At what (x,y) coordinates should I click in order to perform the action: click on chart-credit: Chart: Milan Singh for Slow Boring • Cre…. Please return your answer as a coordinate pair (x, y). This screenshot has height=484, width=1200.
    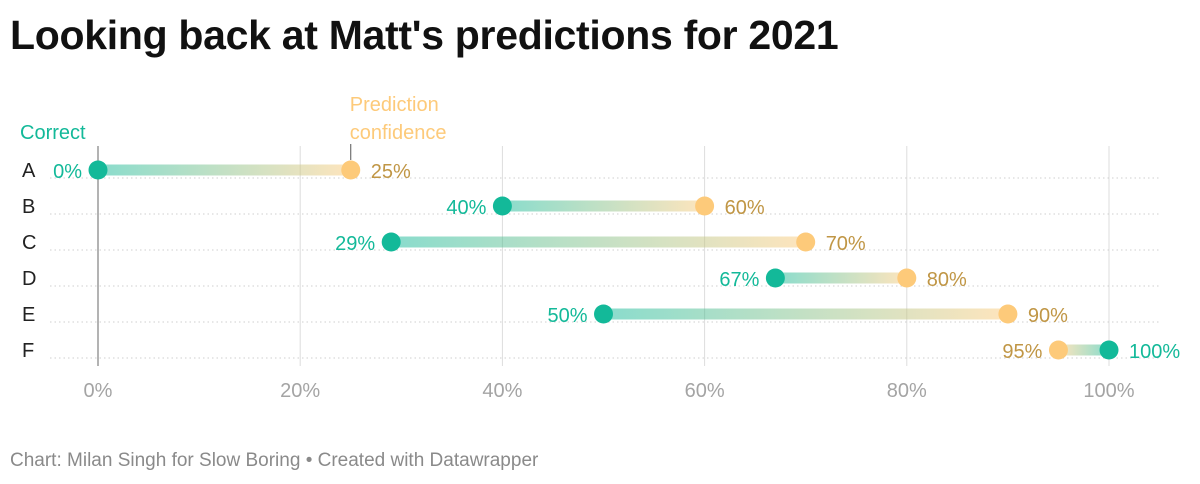
    Looking at the image, I should click on (274, 460).